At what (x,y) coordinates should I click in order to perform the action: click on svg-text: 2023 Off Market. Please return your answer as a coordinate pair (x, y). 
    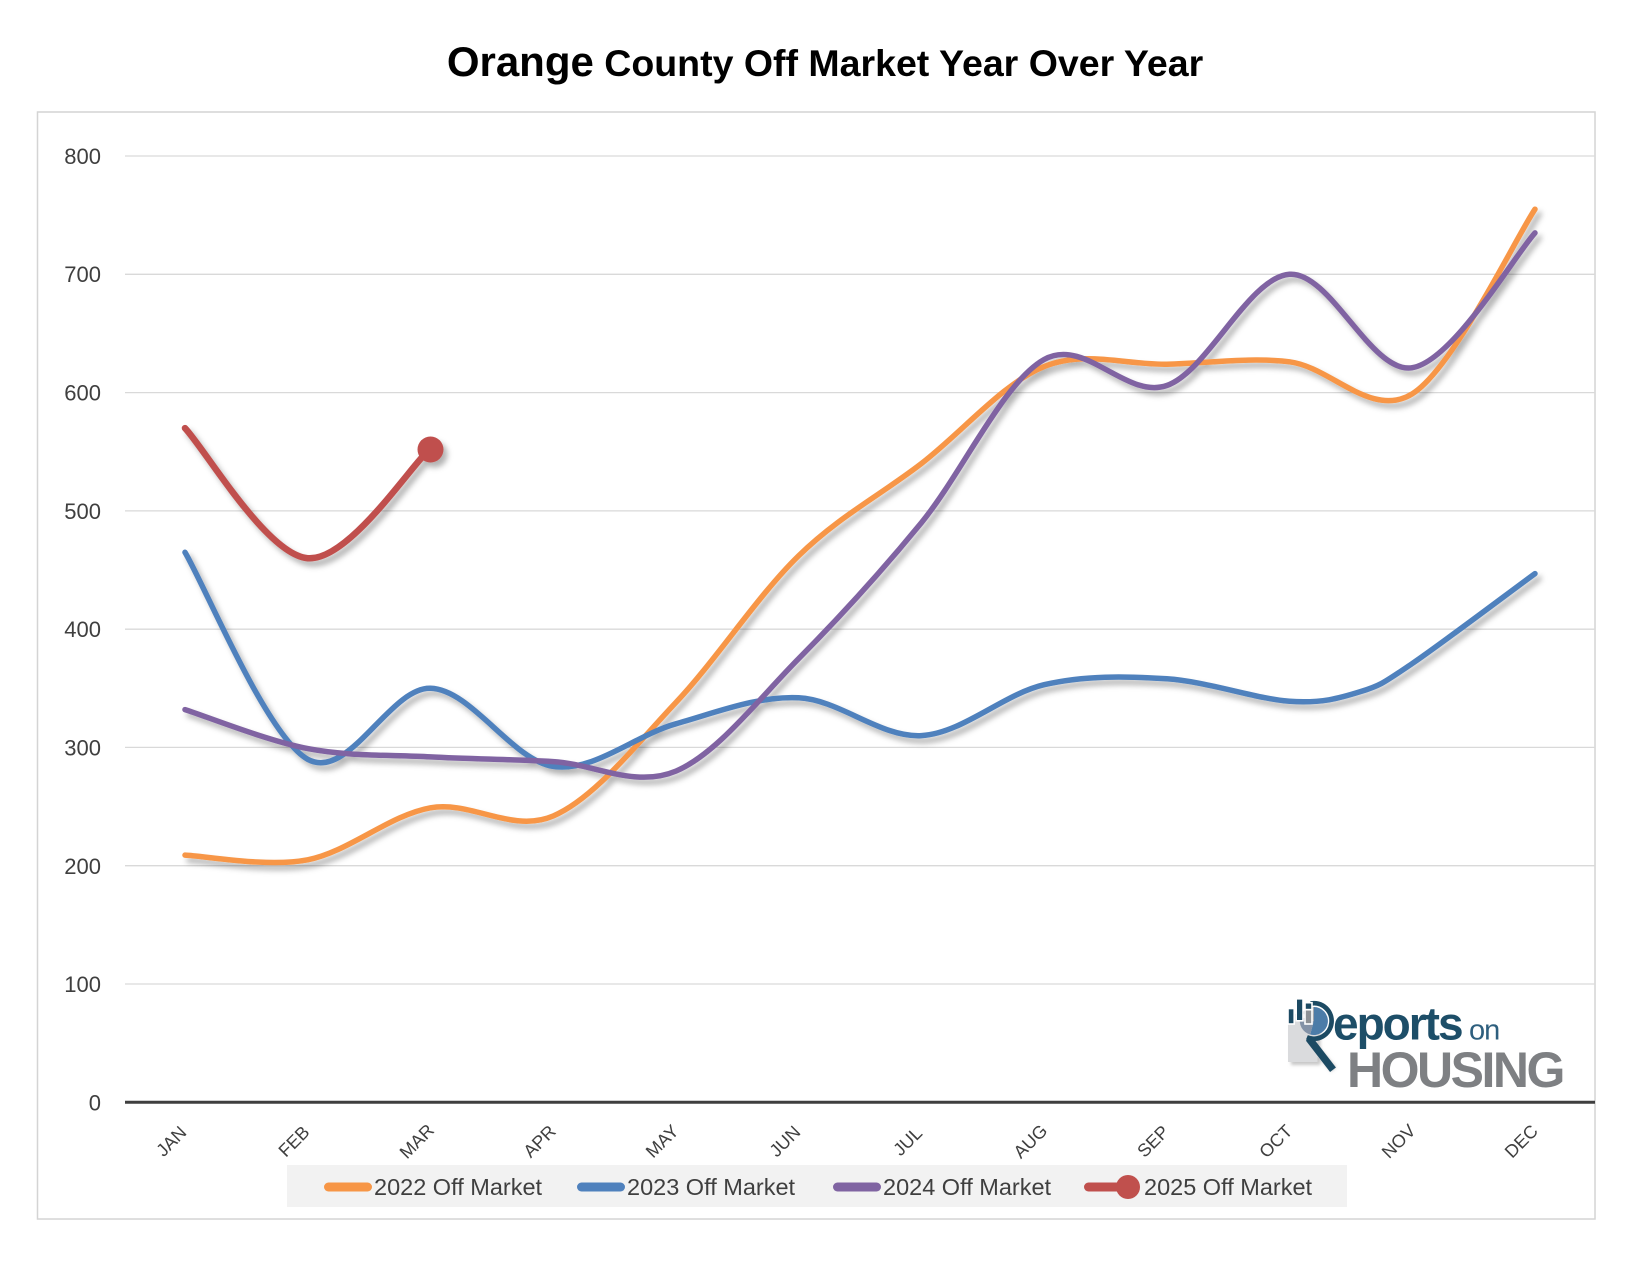
    Looking at the image, I should click on (711, 1187).